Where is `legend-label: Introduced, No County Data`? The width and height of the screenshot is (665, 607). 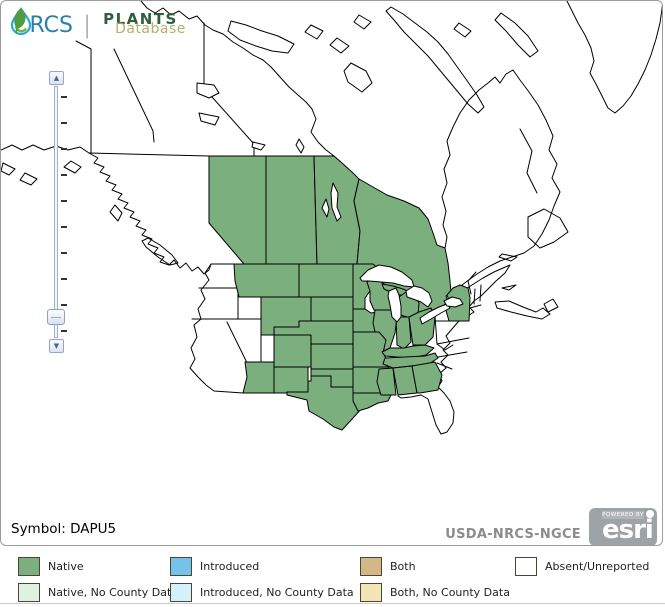 legend-label: Introduced, No County Data is located at coordinates (277, 592).